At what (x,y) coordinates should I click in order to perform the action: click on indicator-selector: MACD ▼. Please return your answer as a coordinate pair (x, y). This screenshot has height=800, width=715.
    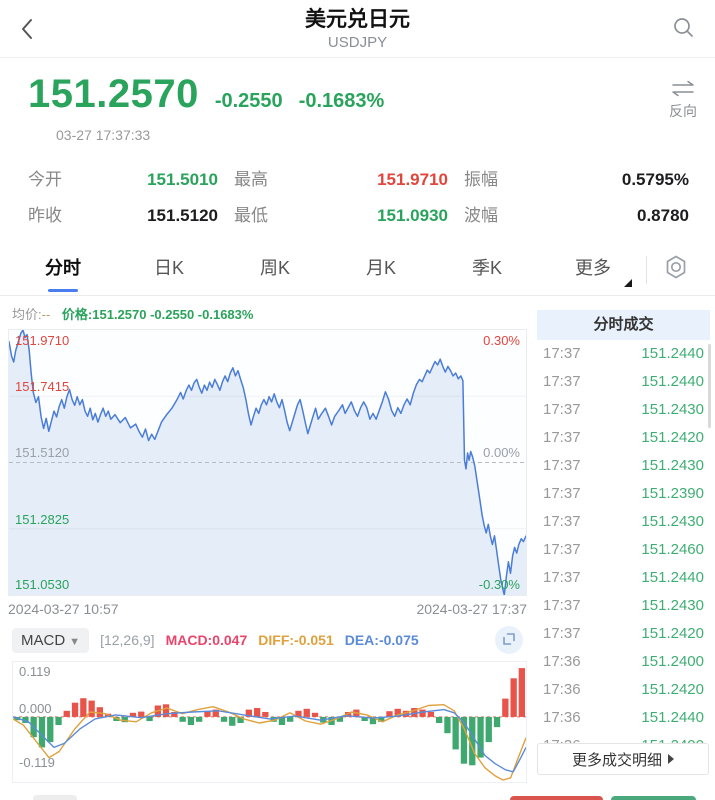
    Looking at the image, I should click on (51, 640).